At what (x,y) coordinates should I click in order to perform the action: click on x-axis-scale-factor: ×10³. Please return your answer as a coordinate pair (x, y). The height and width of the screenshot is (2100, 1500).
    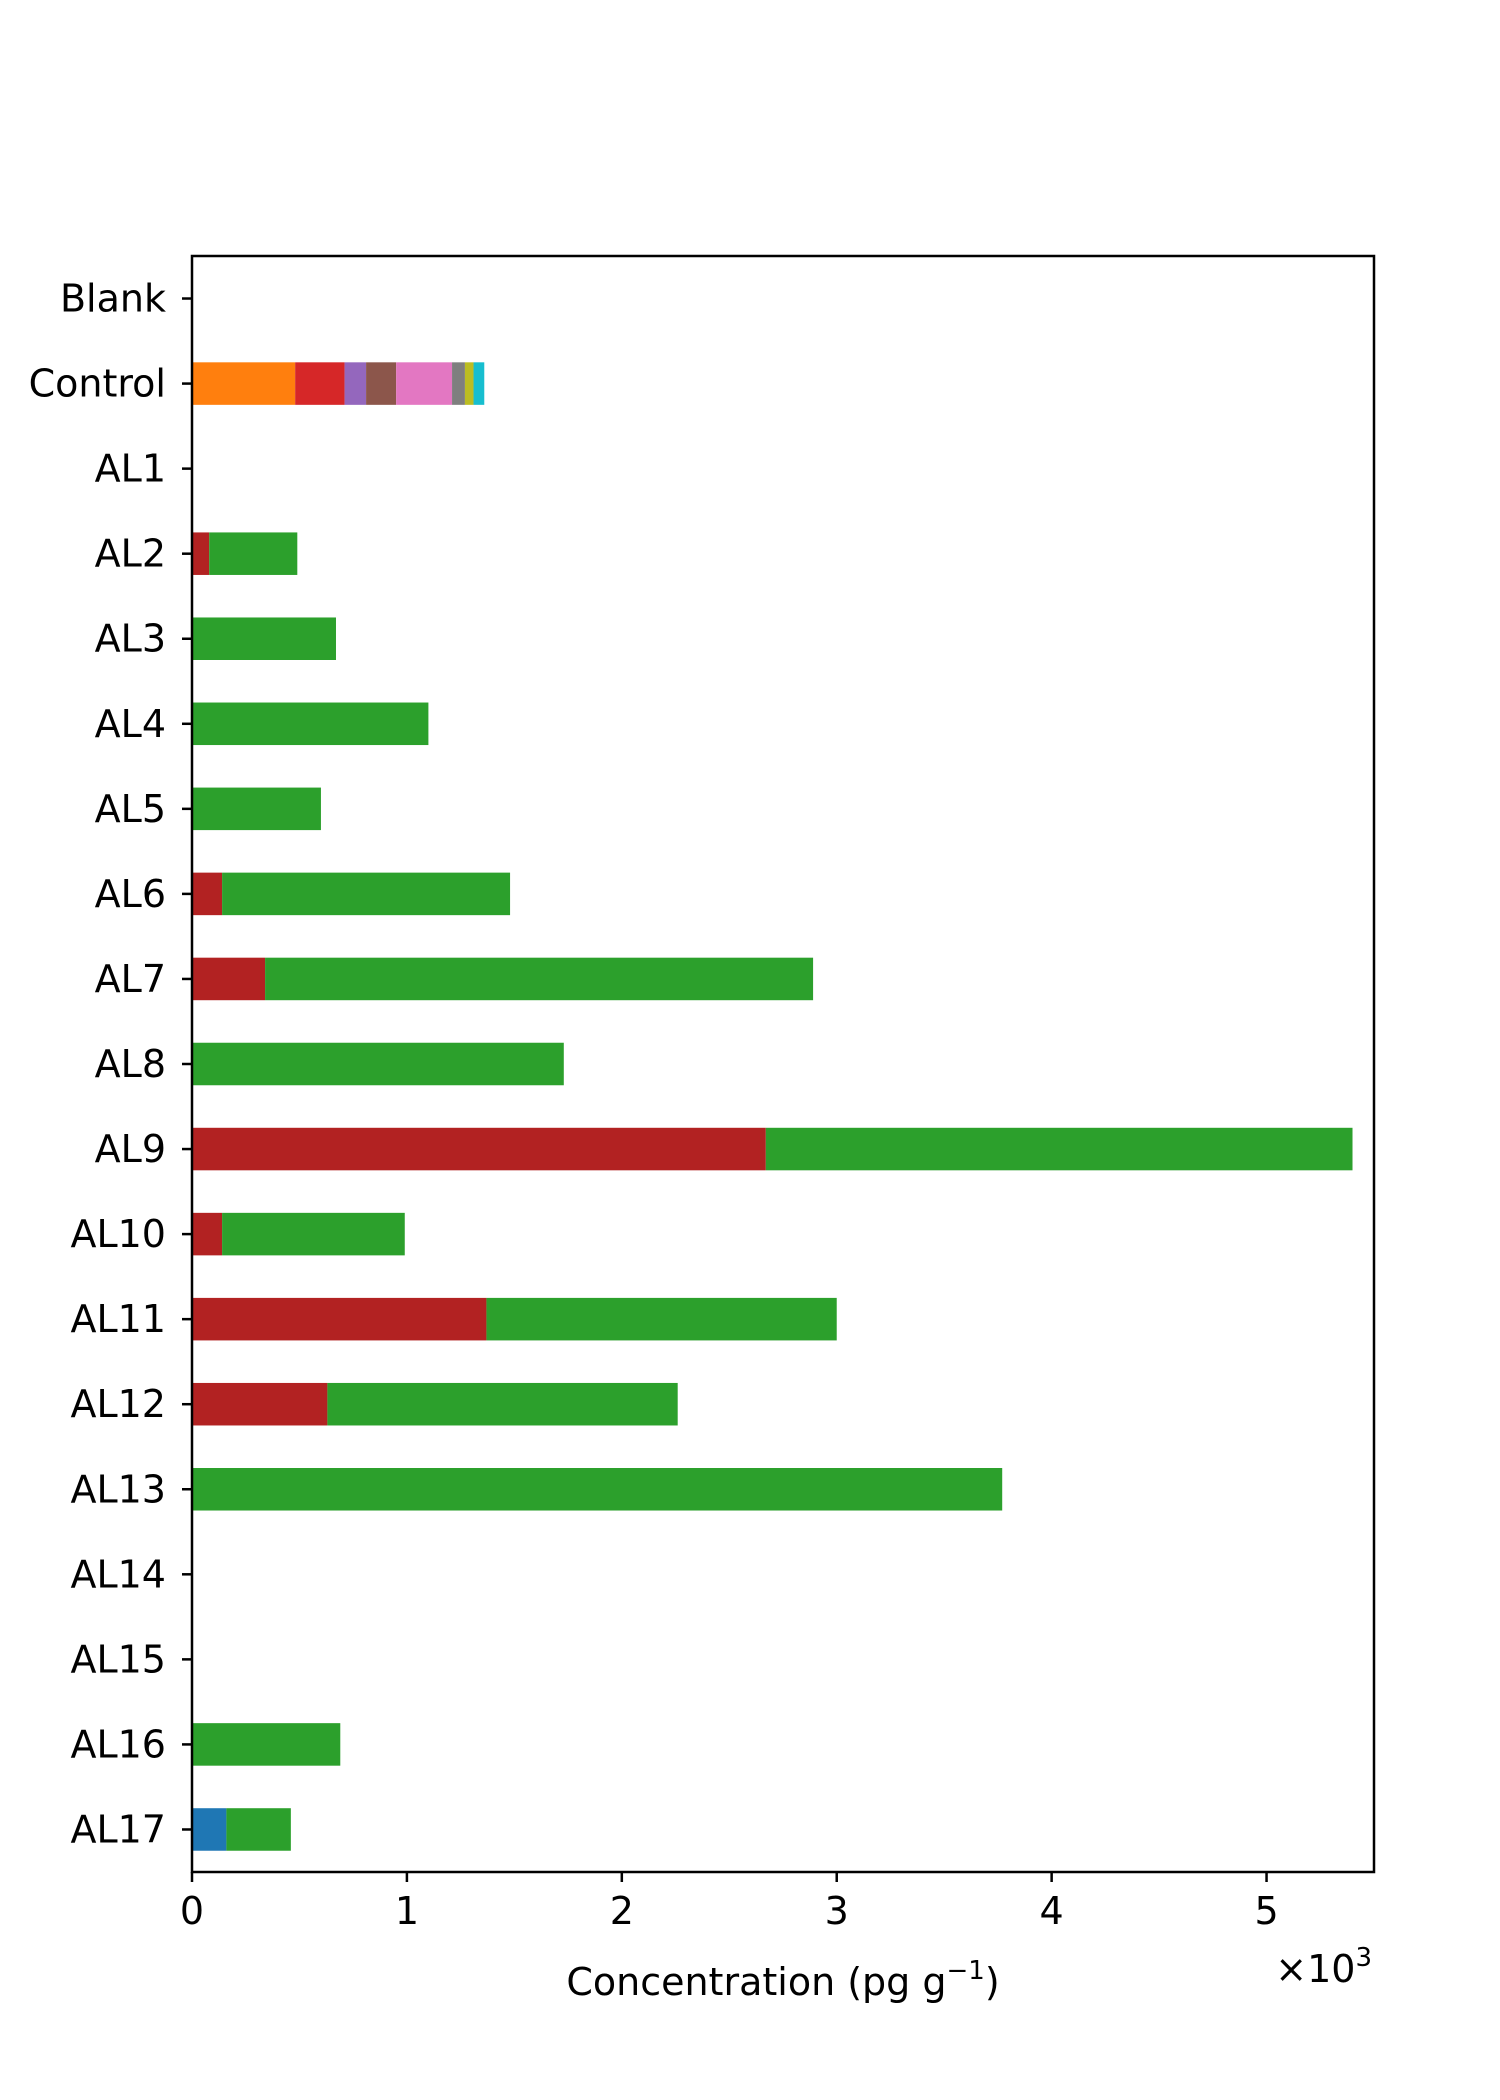
    Looking at the image, I should click on (1323, 1967).